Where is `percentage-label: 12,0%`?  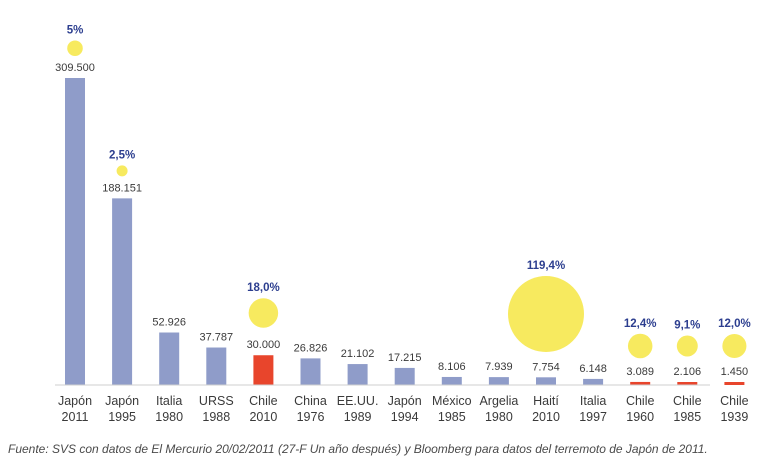
percentage-label: 12,0% is located at coordinates (734, 324).